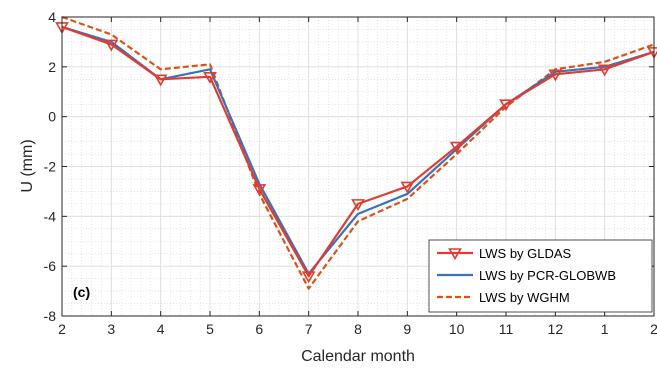 The height and width of the screenshot is (368, 657). Describe the element at coordinates (111, 329) in the screenshot. I see `x-tick-label: 3` at that location.